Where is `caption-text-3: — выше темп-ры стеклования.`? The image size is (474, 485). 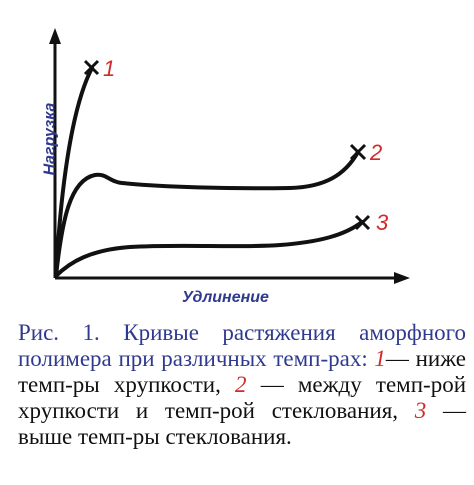 caption-text-3: — выше темп-ры стеклования. is located at coordinates (242, 423).